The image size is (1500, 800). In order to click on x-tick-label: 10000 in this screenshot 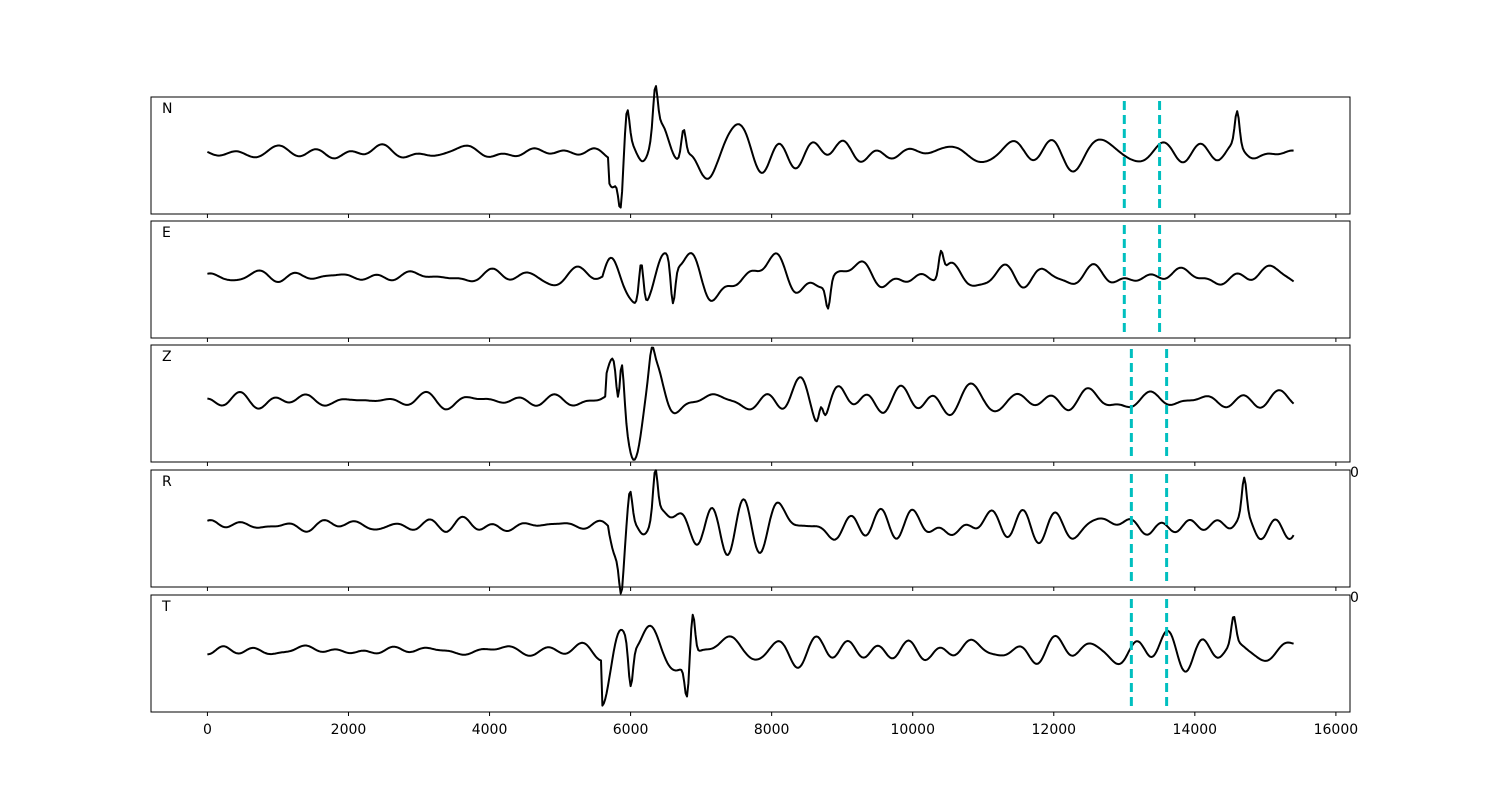, I will do `click(912, 730)`.